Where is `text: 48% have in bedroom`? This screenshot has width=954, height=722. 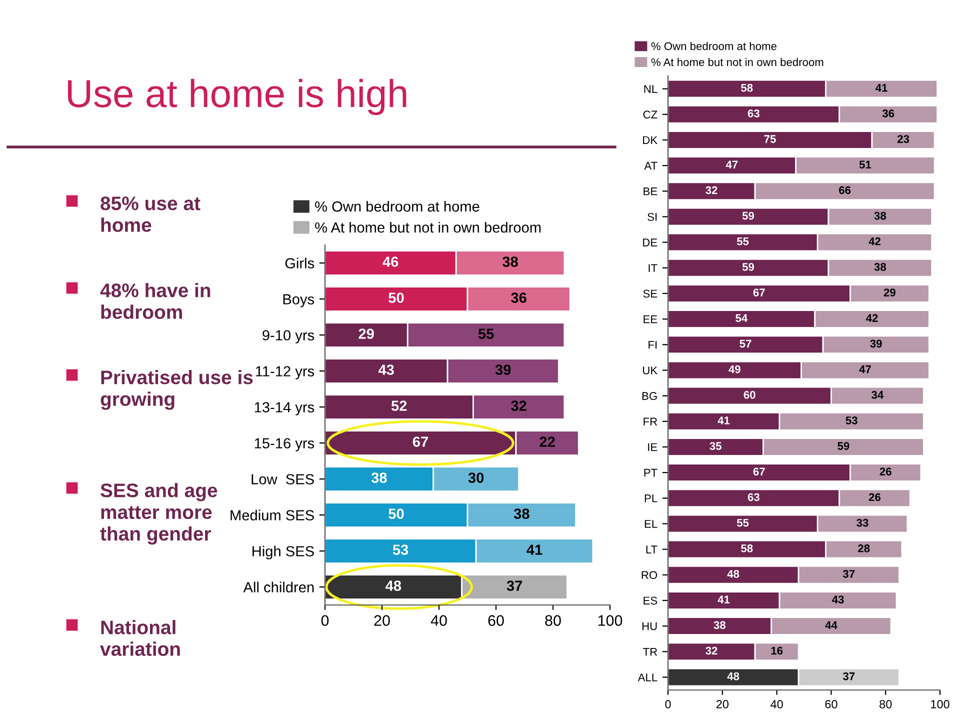
text: 48% have in bedroom is located at coordinates (155, 301).